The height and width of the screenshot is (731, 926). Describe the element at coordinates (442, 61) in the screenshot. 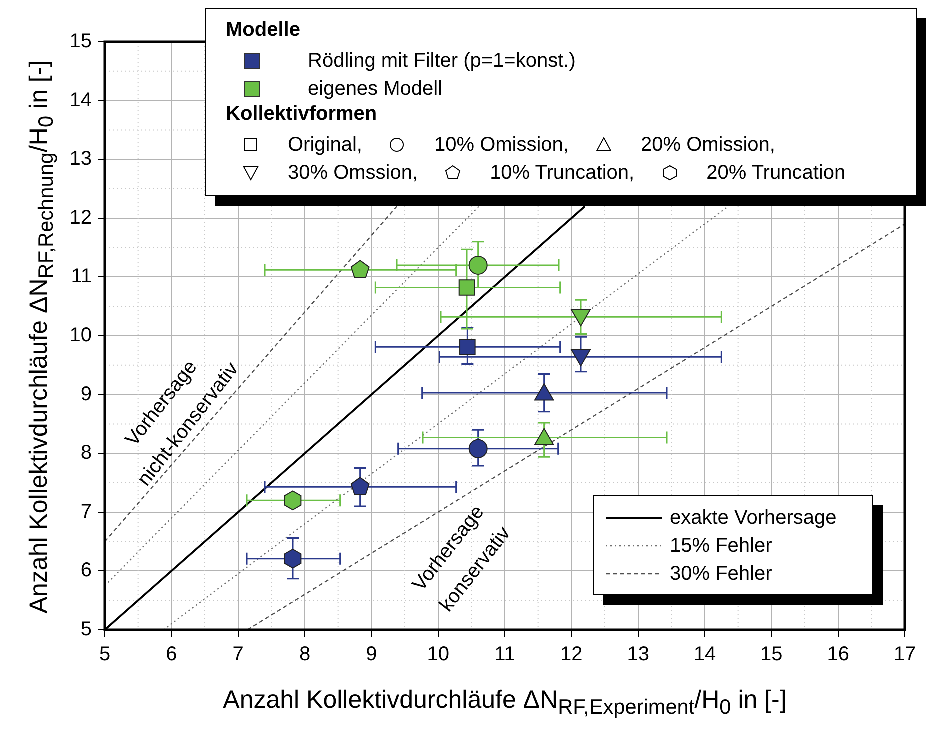

I see `legend-label: Rödling mit Filter (p=1=konst.)` at that location.